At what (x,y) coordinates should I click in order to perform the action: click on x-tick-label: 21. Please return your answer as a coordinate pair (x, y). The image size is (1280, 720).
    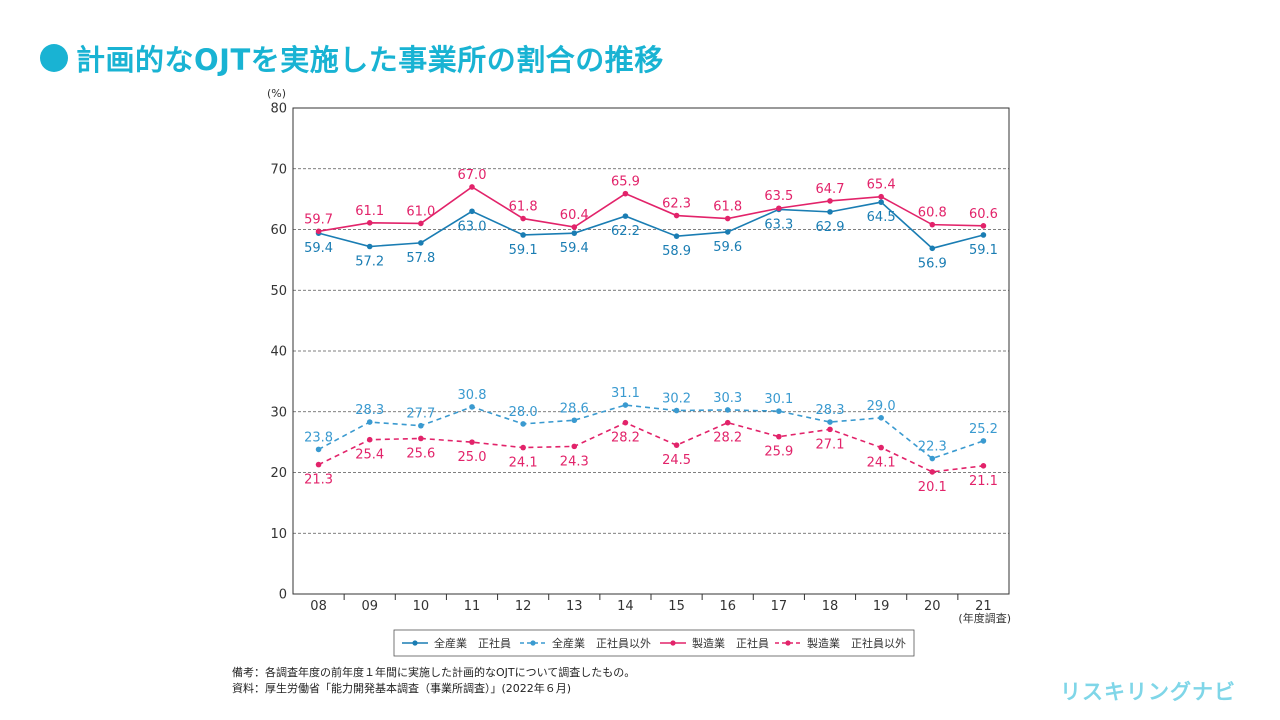
    Looking at the image, I should click on (983, 606).